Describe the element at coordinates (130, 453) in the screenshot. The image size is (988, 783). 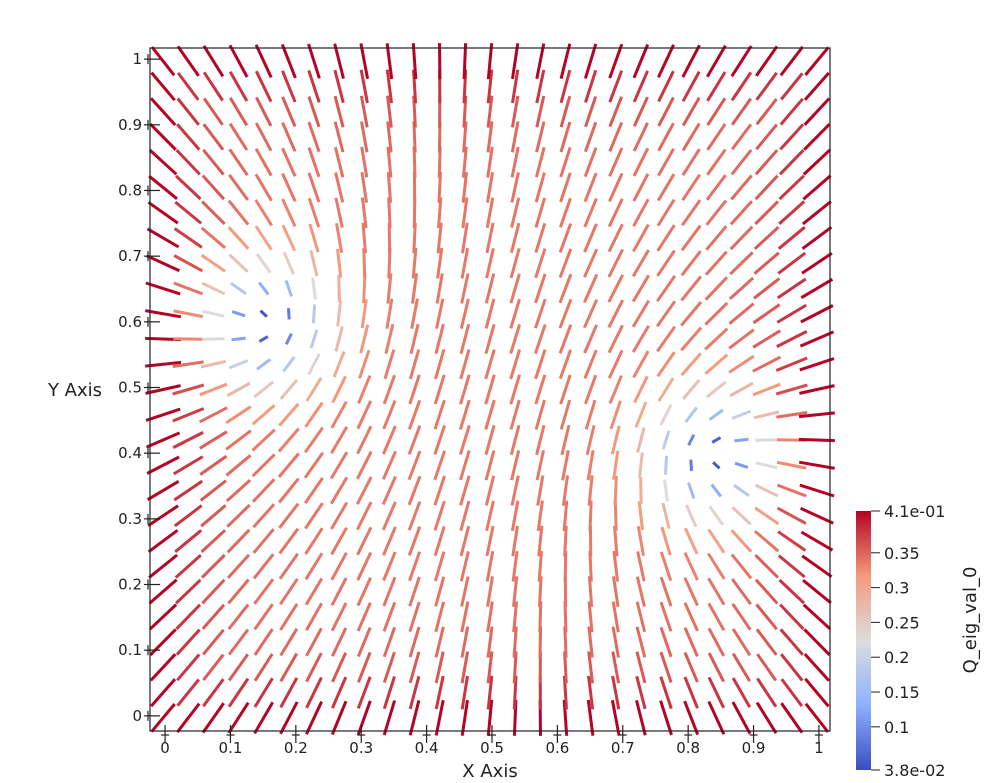
I see `y-tick-label: 0.4` at that location.